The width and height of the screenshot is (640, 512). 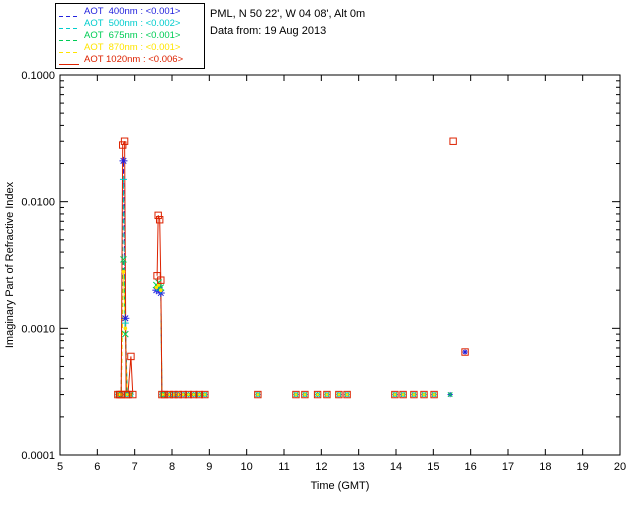 What do you see at coordinates (161, 268) in the screenshot?
I see `series-line-1020nm` at bounding box center [161, 268].